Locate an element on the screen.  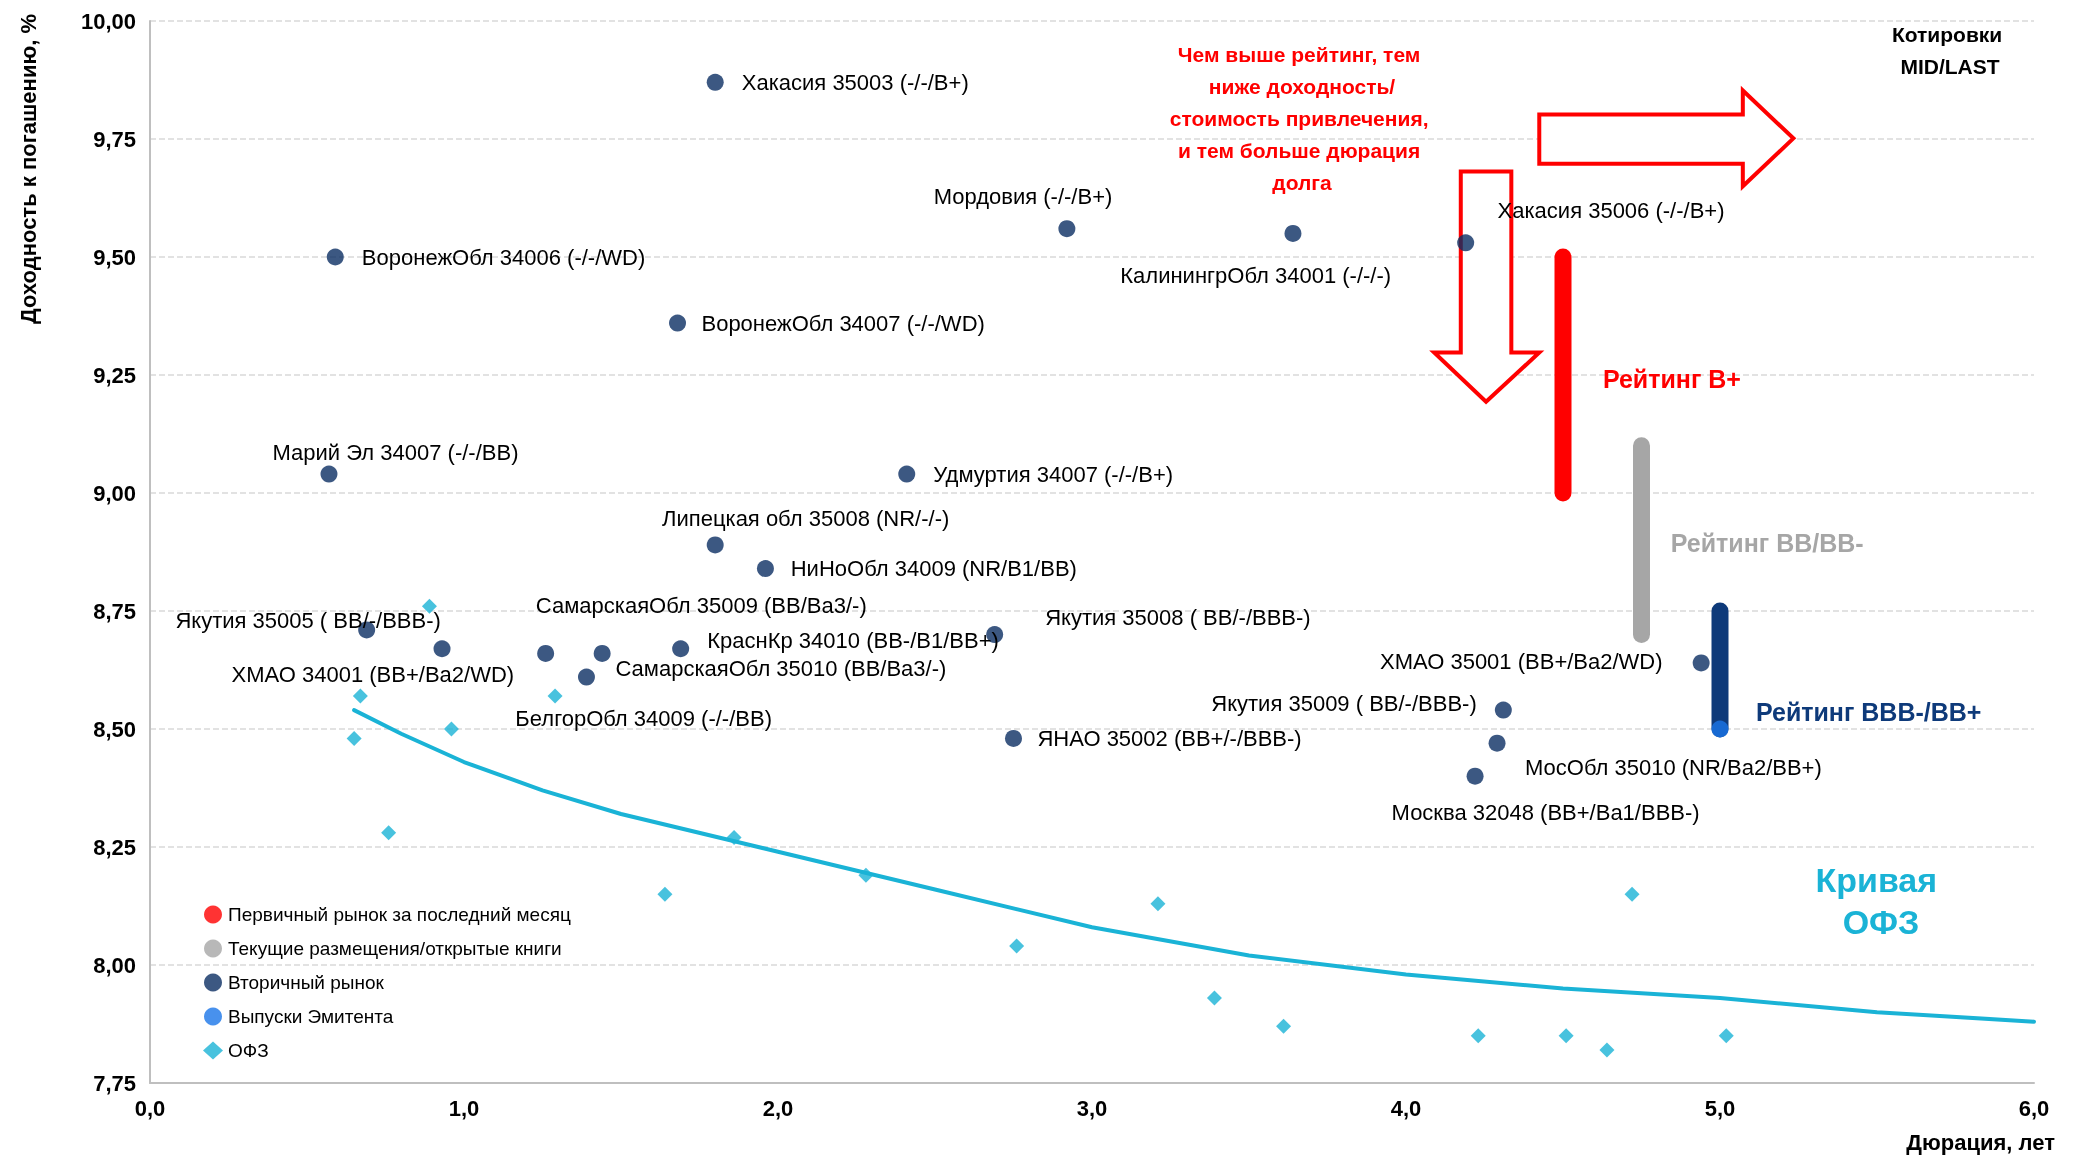
x-tick-label: 6,0 is located at coordinates (2034, 1108).